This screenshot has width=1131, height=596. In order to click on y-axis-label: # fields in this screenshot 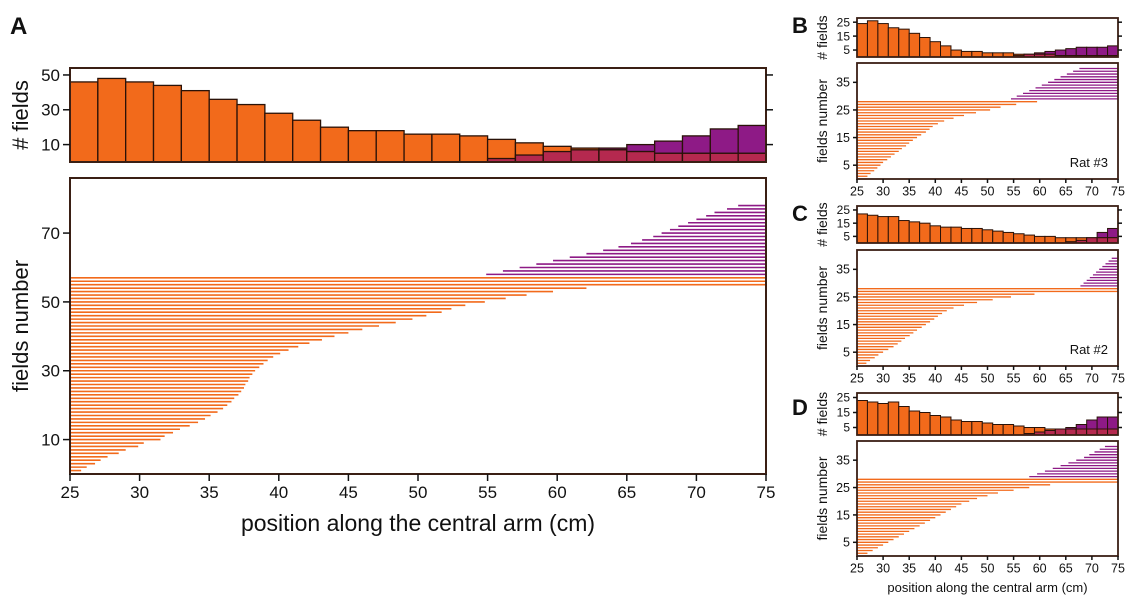, I will do `click(20, 115)`.